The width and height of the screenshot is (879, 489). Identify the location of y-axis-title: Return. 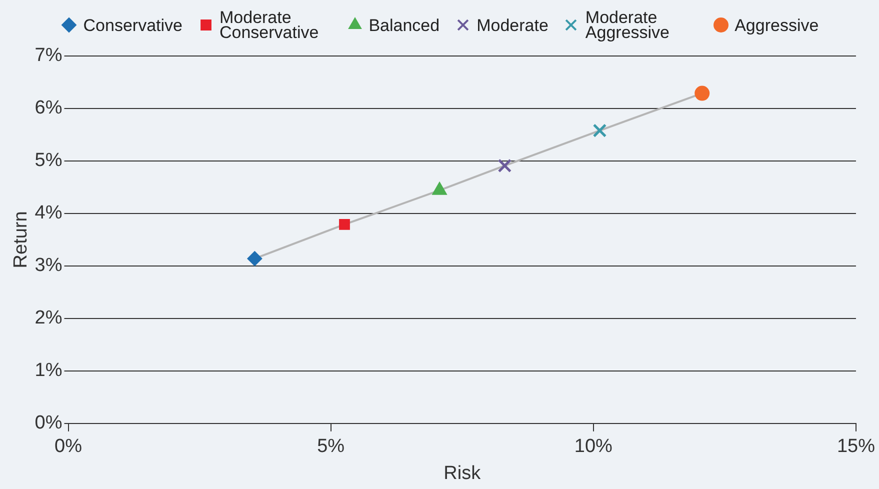
(21, 239).